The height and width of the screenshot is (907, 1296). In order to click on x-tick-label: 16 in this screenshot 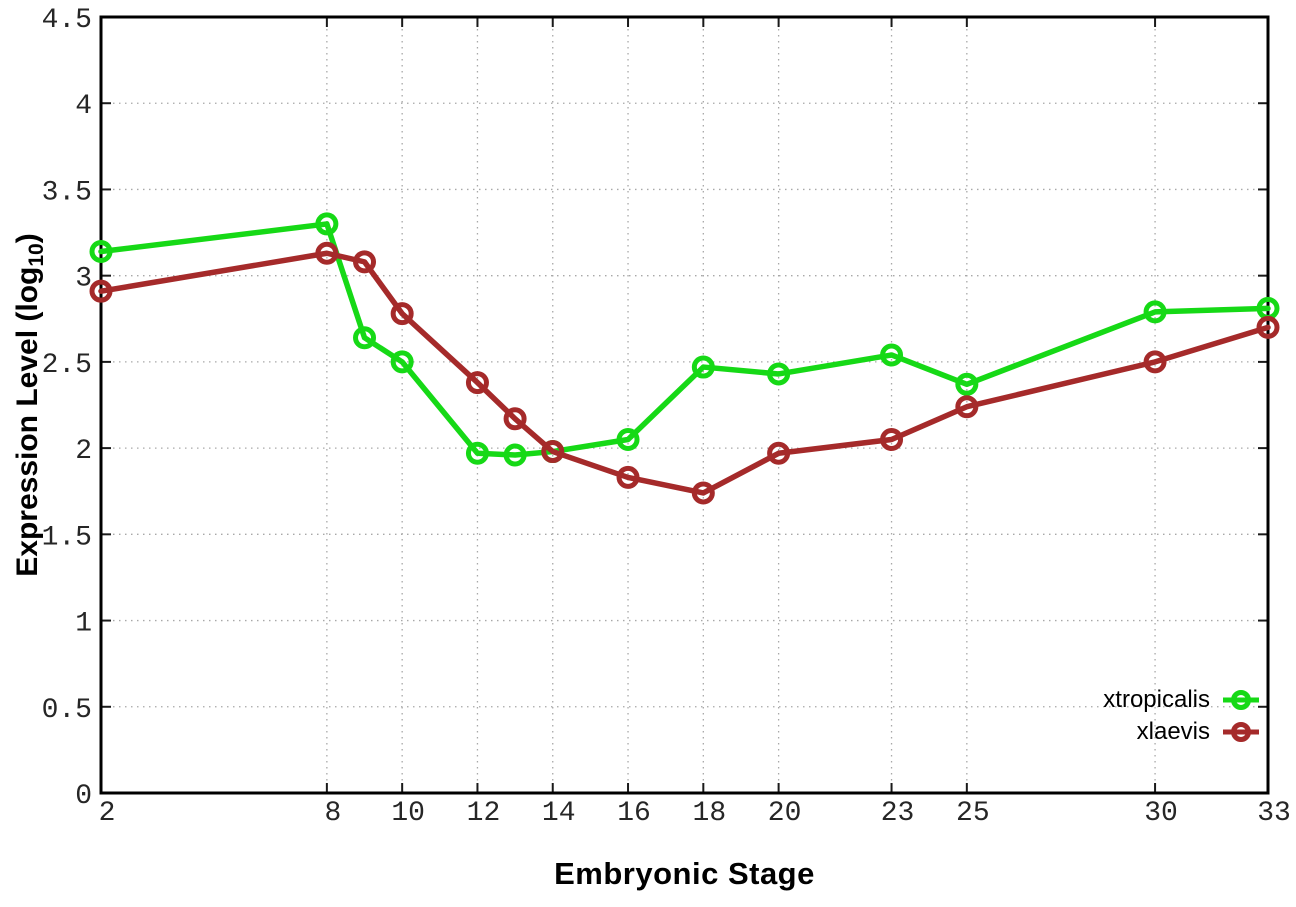, I will do `click(634, 813)`.